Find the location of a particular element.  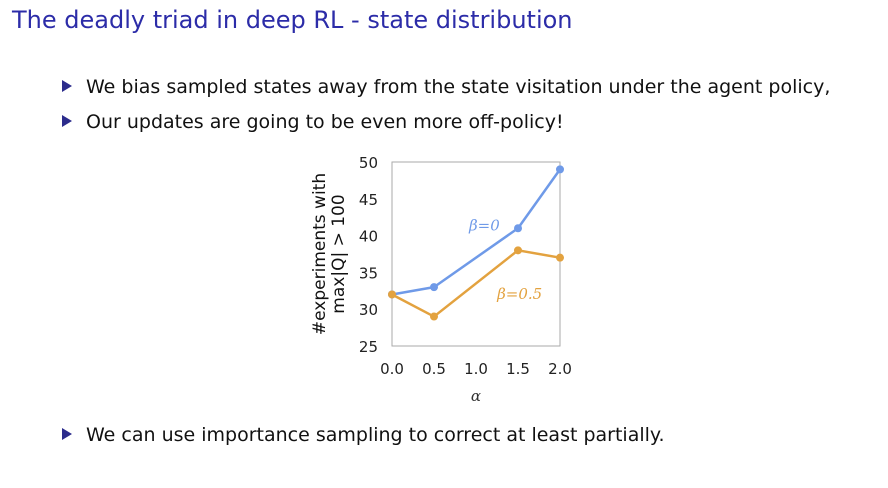

y-axis-label: #experiments with is located at coordinates (320, 254).